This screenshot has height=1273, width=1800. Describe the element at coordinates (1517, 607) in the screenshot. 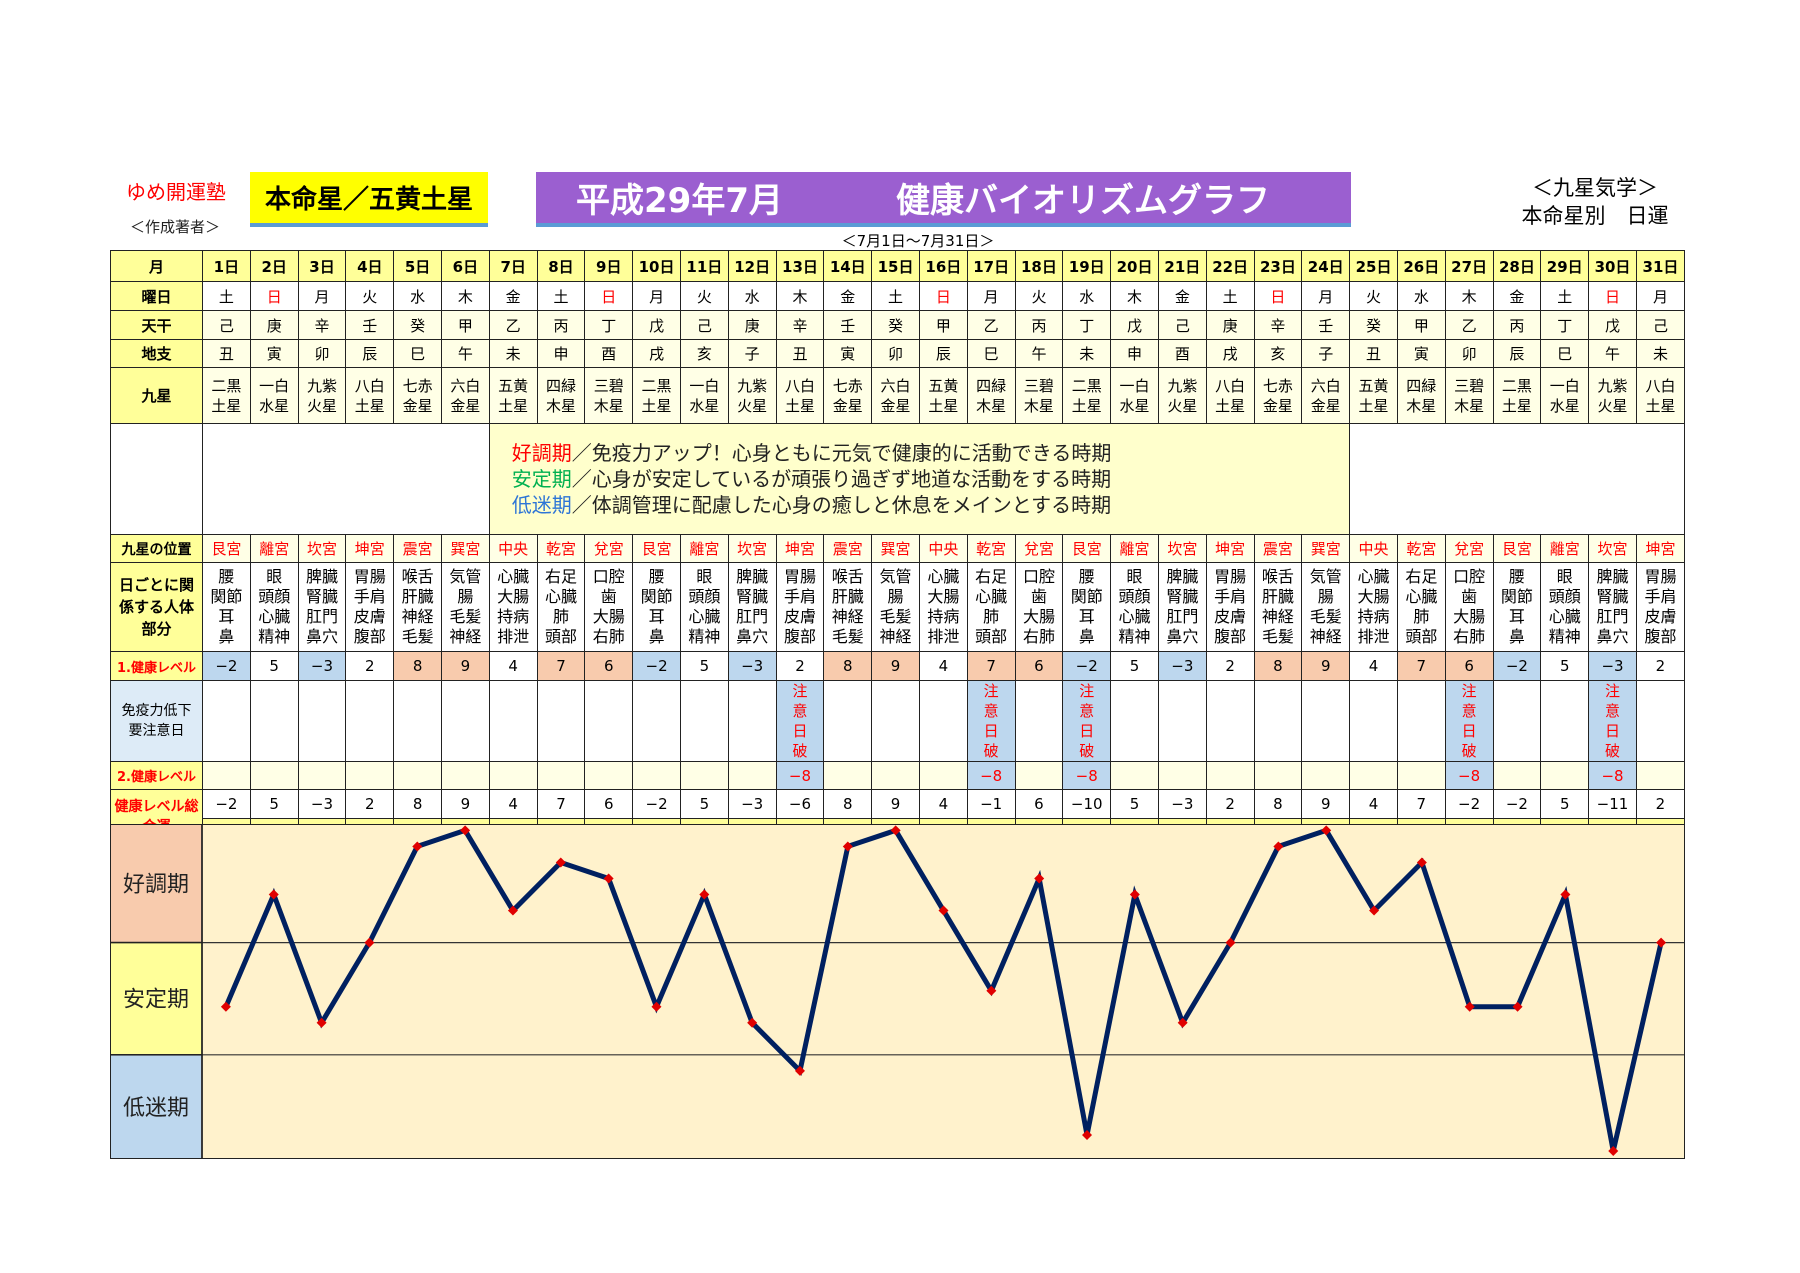

I see `body-cell: 腰関節耳鼻` at that location.